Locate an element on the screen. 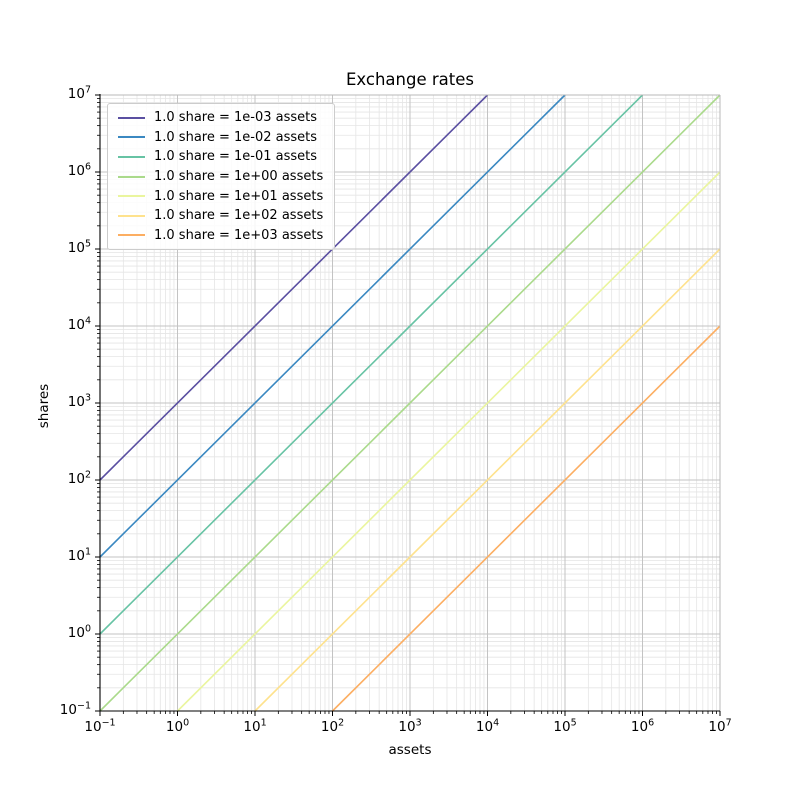 This screenshot has width=800, height=800. x-tick-label: 10⁴ is located at coordinates (487, 726).